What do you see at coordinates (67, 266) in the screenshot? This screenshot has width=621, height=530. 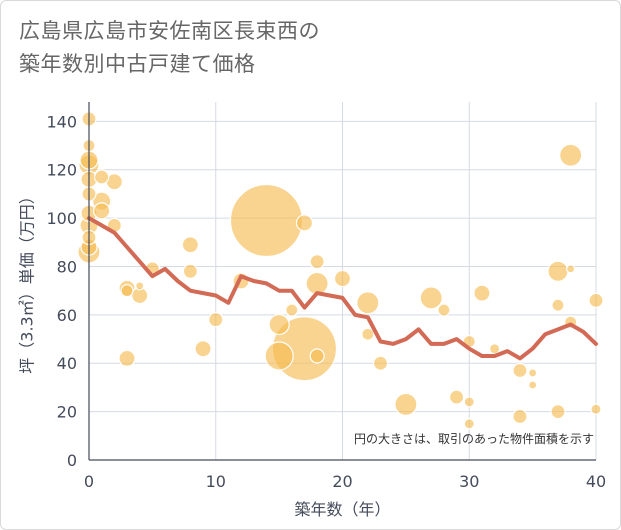 I see `y-tick-label: 80` at bounding box center [67, 266].